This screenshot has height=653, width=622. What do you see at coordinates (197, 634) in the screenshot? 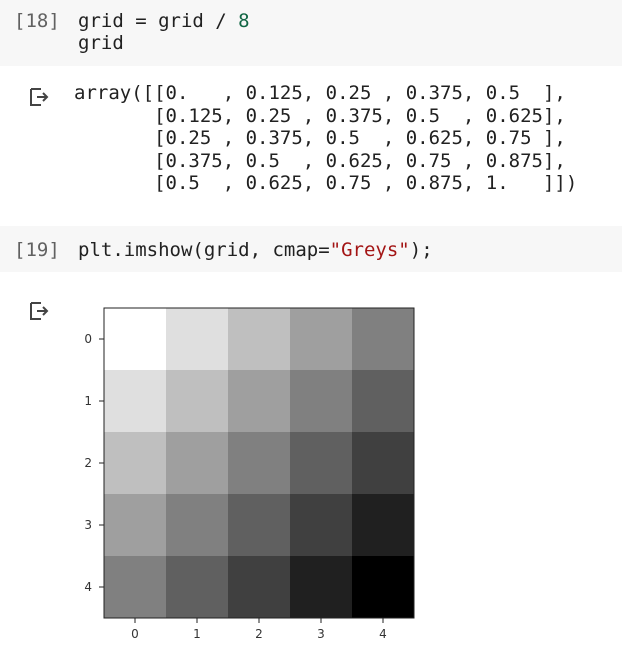
I see `x-tick-label: 1` at bounding box center [197, 634].